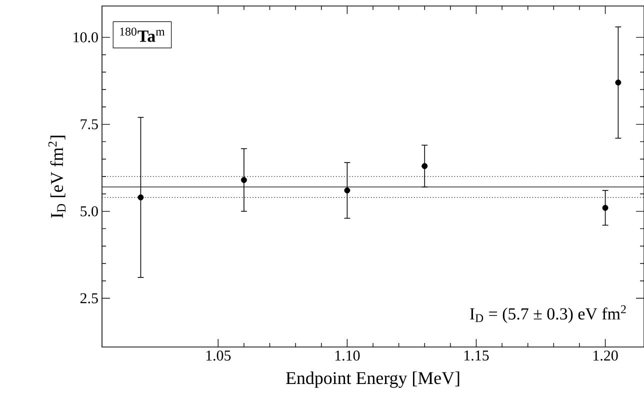  What do you see at coordinates (89, 211) in the screenshot?
I see `y-tick-label: 5.0` at bounding box center [89, 211].